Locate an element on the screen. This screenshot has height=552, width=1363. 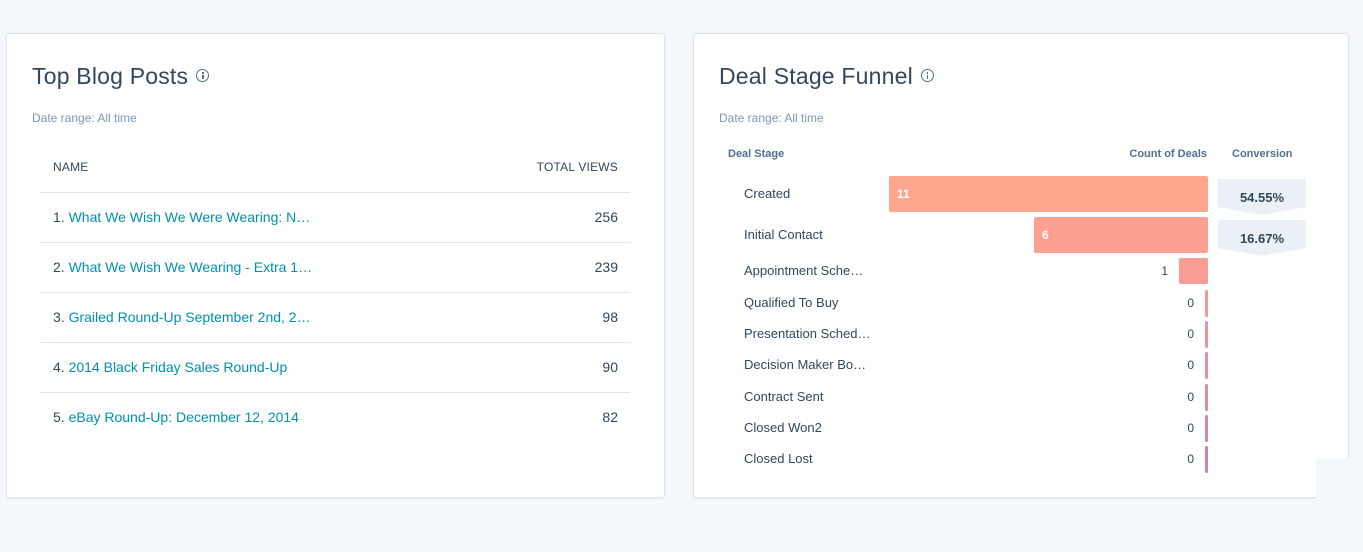
row-number: 1. is located at coordinates (59, 217).